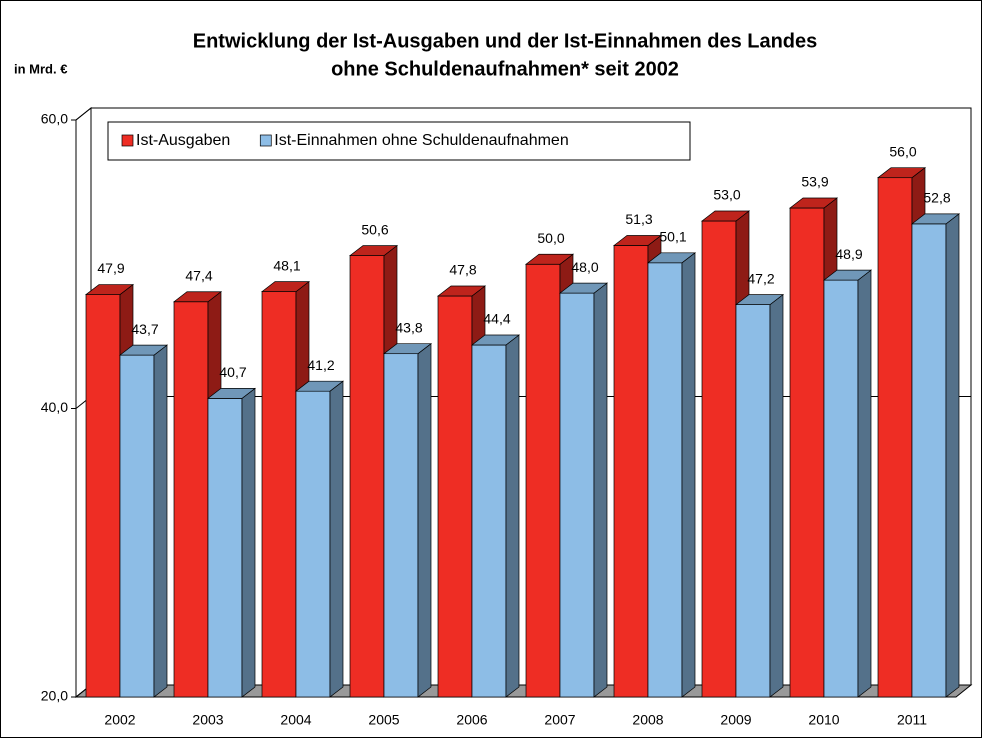 This screenshot has height=738, width=982. What do you see at coordinates (912, 720) in the screenshot?
I see `x-tick-label: 2011` at bounding box center [912, 720].